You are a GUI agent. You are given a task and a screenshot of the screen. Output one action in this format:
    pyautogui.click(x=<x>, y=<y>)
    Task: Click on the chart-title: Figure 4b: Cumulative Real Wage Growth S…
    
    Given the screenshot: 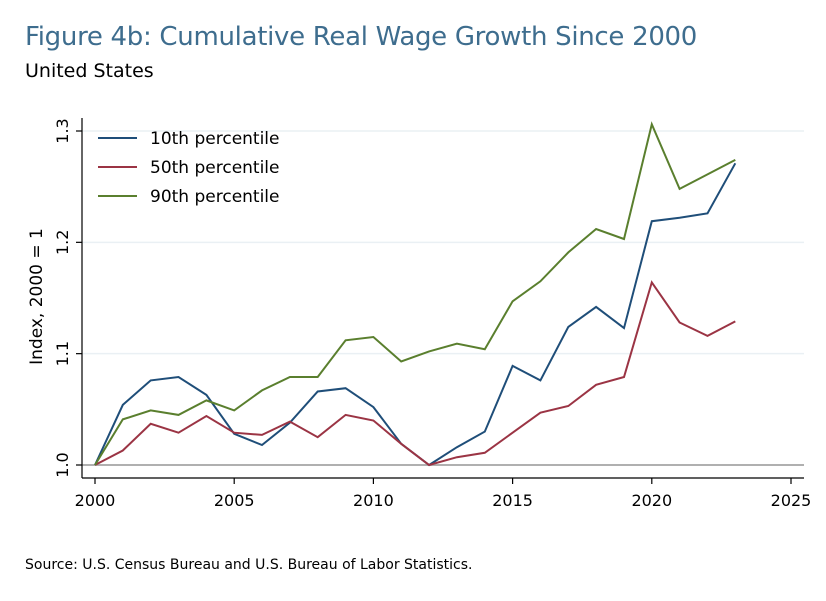 What is the action you would take?
    pyautogui.click(x=361, y=37)
    